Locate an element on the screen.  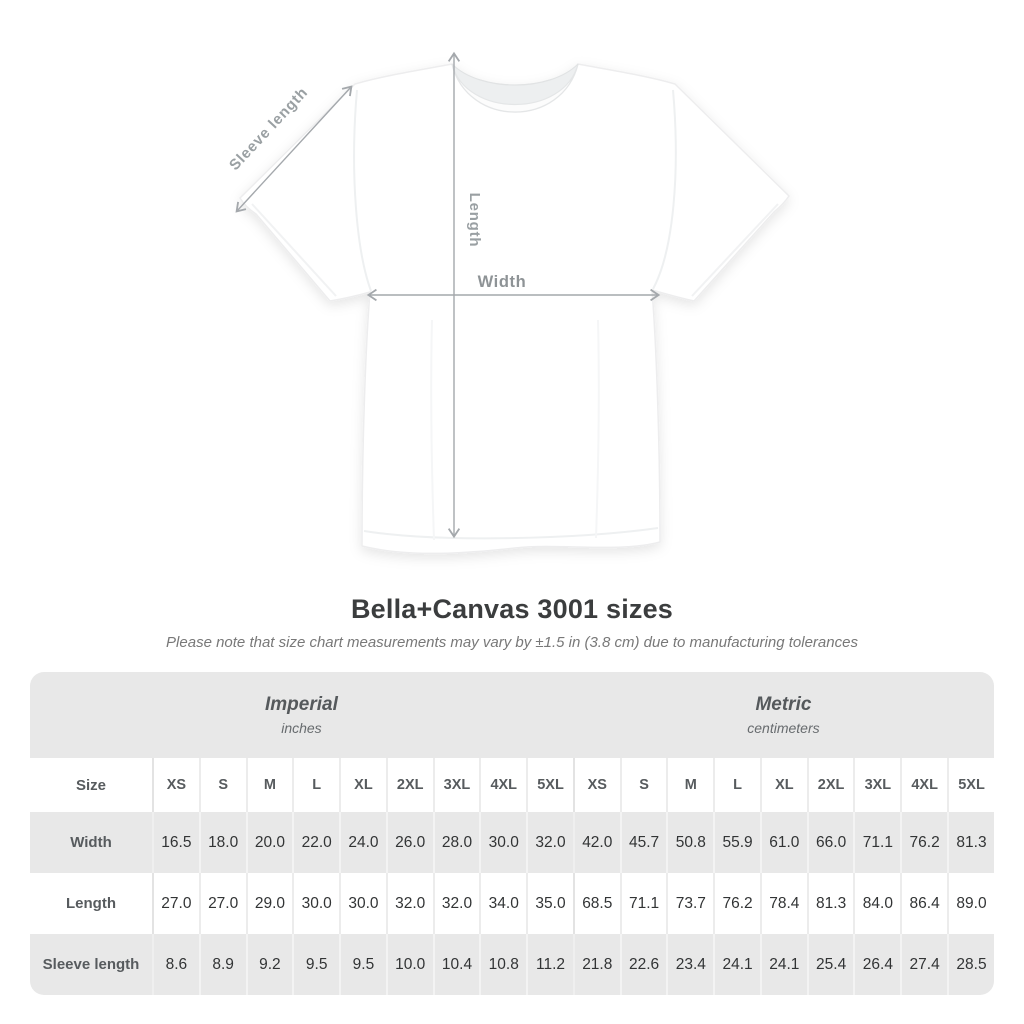
value-cell: 89.0 is located at coordinates (970, 903).